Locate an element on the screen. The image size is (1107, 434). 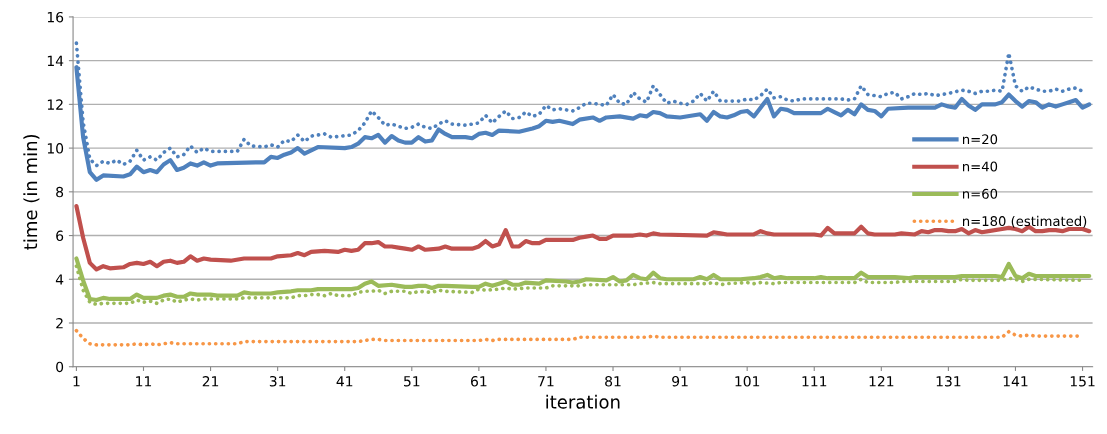
x-tick-label: 81 is located at coordinates (613, 381).